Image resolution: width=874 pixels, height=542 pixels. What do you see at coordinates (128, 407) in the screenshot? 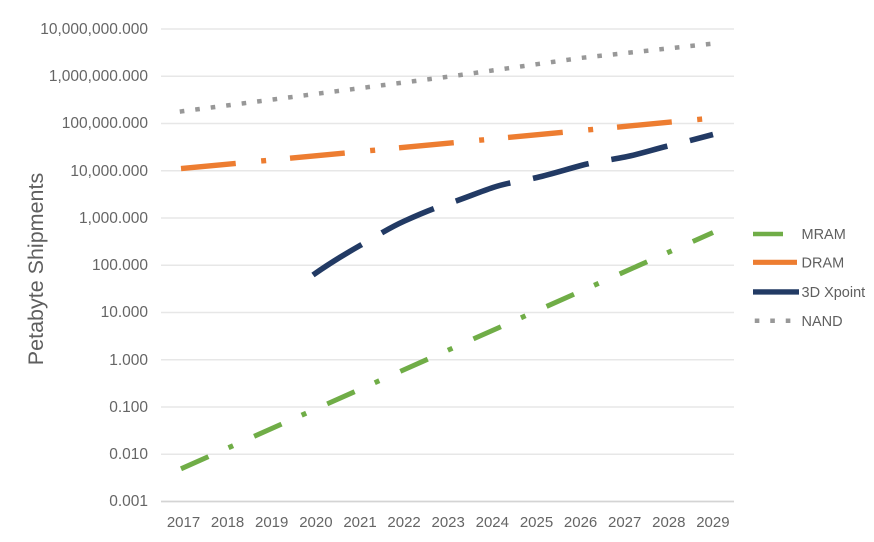
I see `svg-text: 0.100` at bounding box center [128, 407].